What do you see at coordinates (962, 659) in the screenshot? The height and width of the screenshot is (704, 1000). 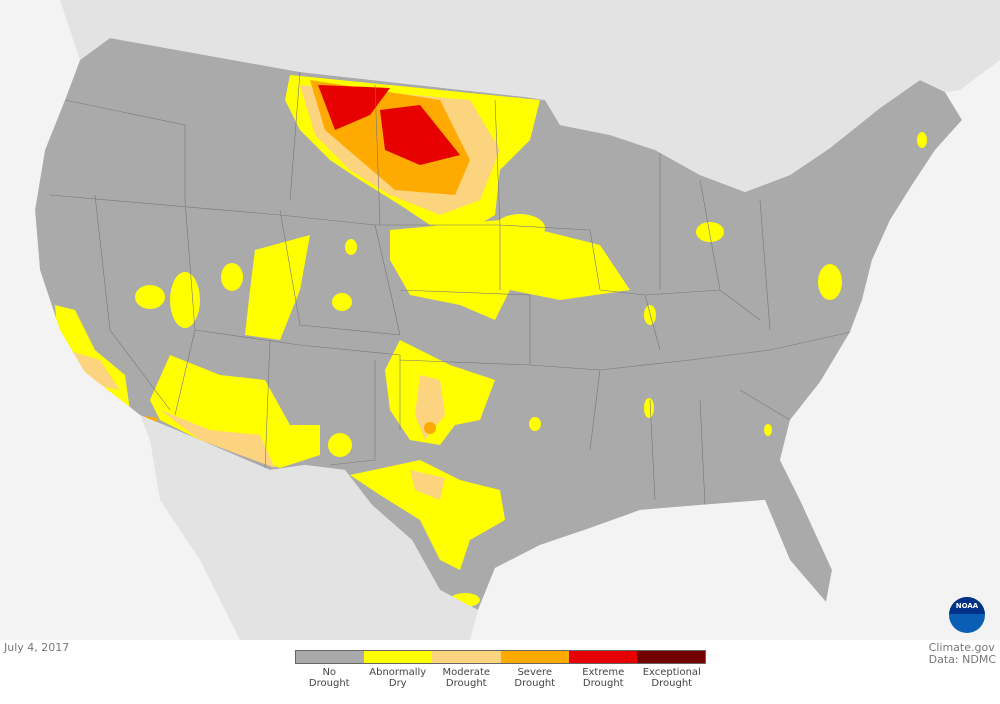 I see `credit-data: Data: NDMC` at bounding box center [962, 659].